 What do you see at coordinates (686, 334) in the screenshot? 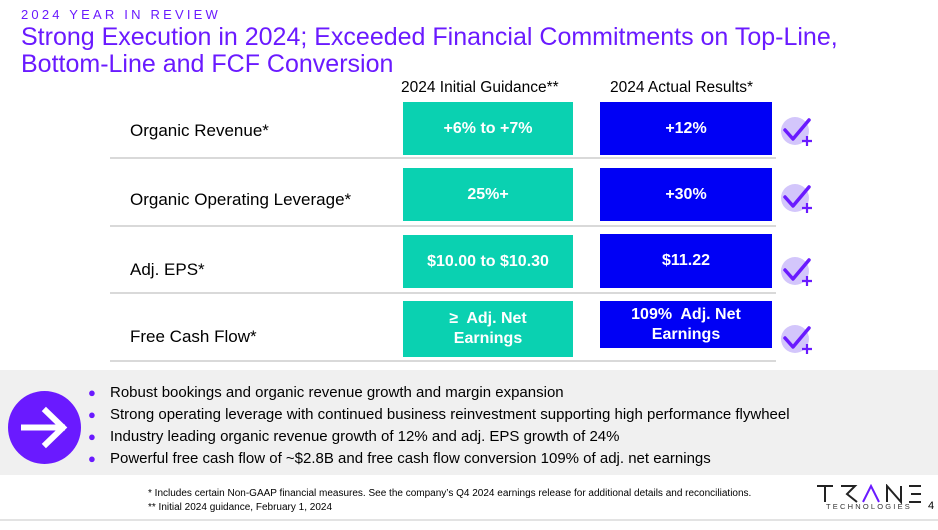
I see `actual-value-line2: Earnings` at bounding box center [686, 334].